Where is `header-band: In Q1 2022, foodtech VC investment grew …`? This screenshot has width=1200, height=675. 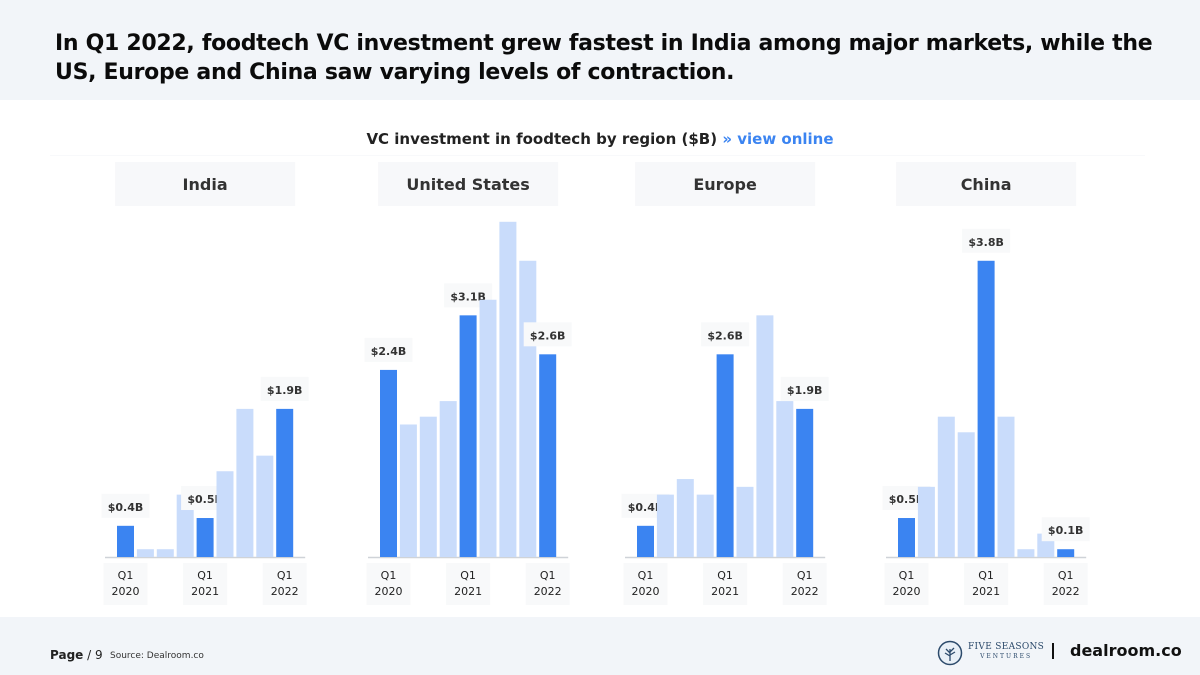
header-band: In Q1 2022, foodtech VC investment grew … is located at coordinates (600, 50).